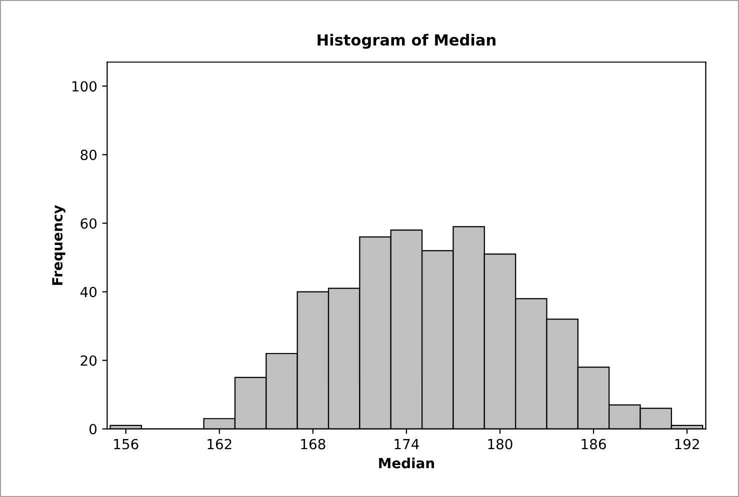 The height and width of the screenshot is (497, 739). Describe the element at coordinates (84, 86) in the screenshot. I see `y-tick-label: 100` at that location.